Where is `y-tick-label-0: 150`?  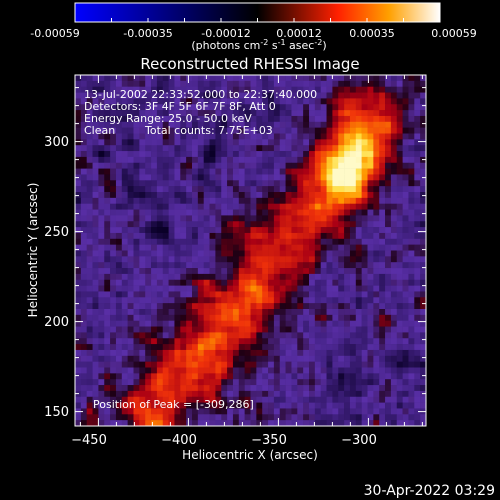 y-tick-label-0: 150 is located at coordinates (56, 412).